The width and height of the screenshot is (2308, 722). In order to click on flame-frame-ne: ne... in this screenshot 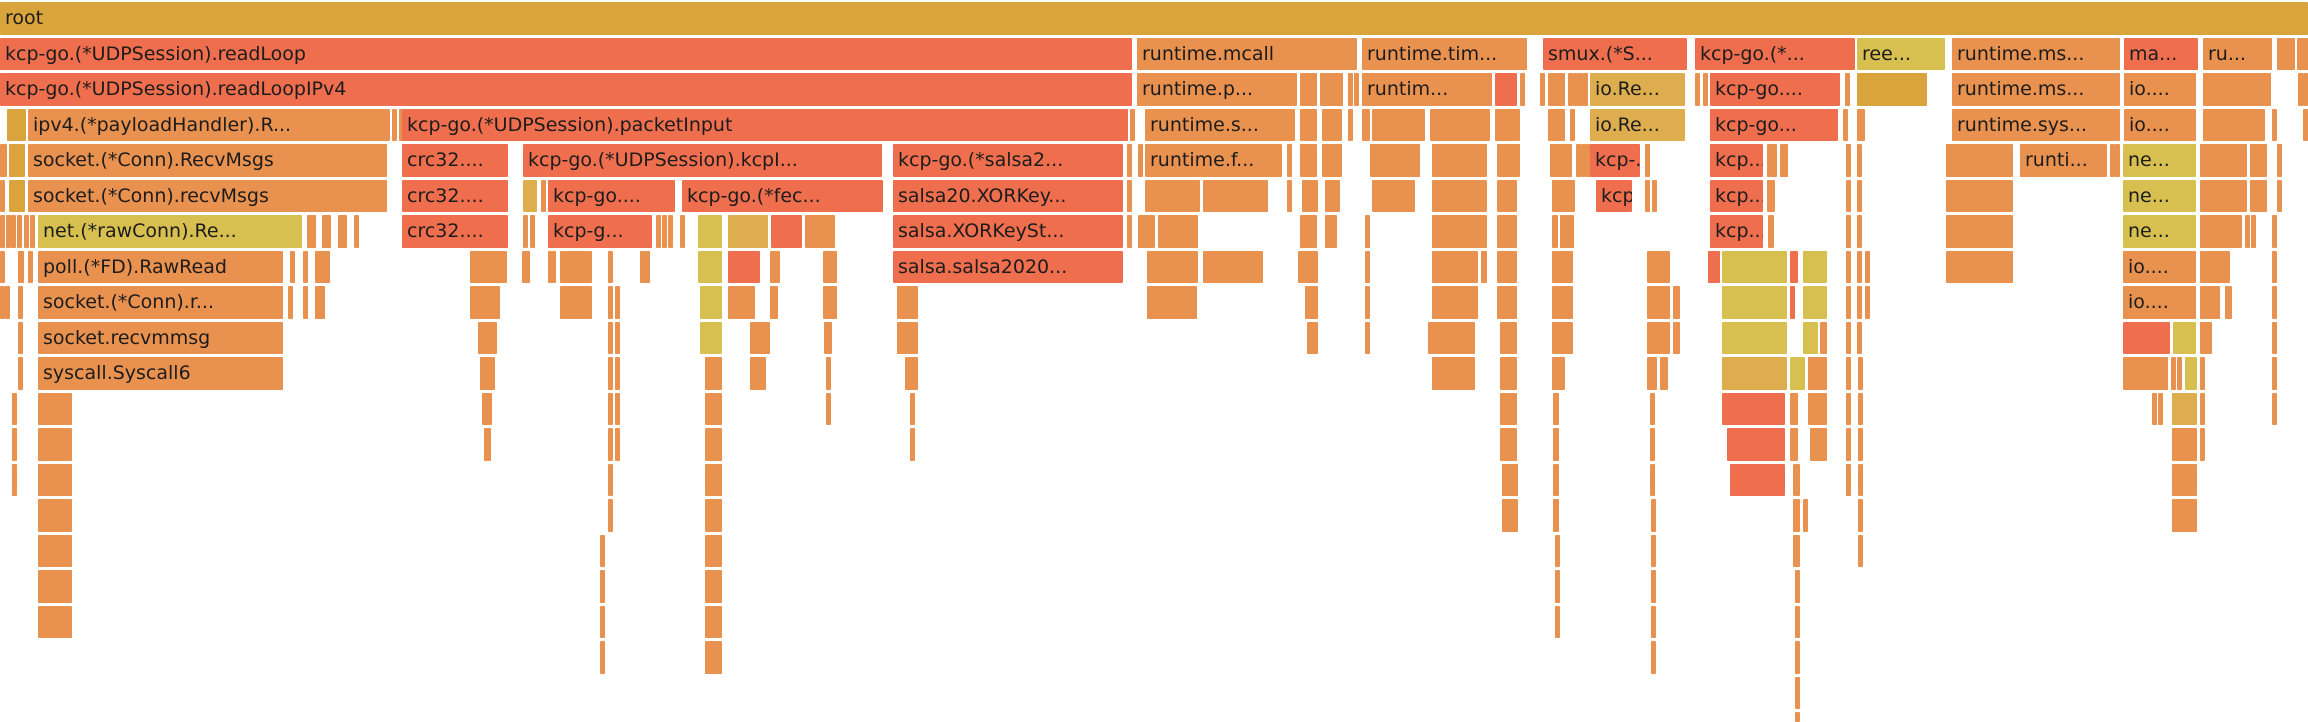, I will do `click(2159, 195)`.